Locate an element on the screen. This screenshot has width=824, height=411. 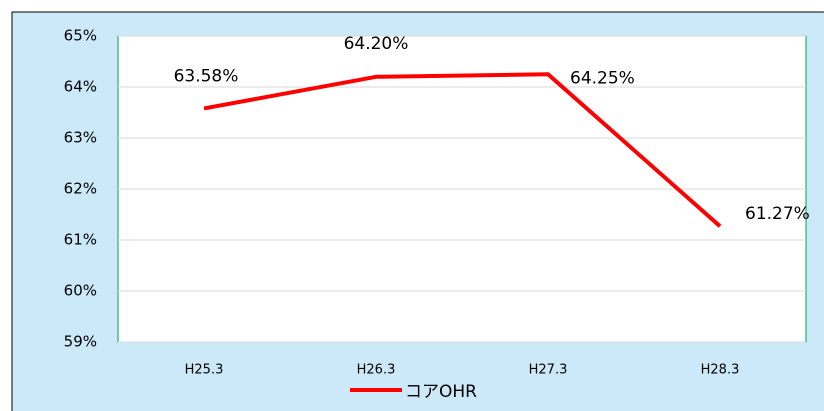
data-label: 64.25% is located at coordinates (602, 78).